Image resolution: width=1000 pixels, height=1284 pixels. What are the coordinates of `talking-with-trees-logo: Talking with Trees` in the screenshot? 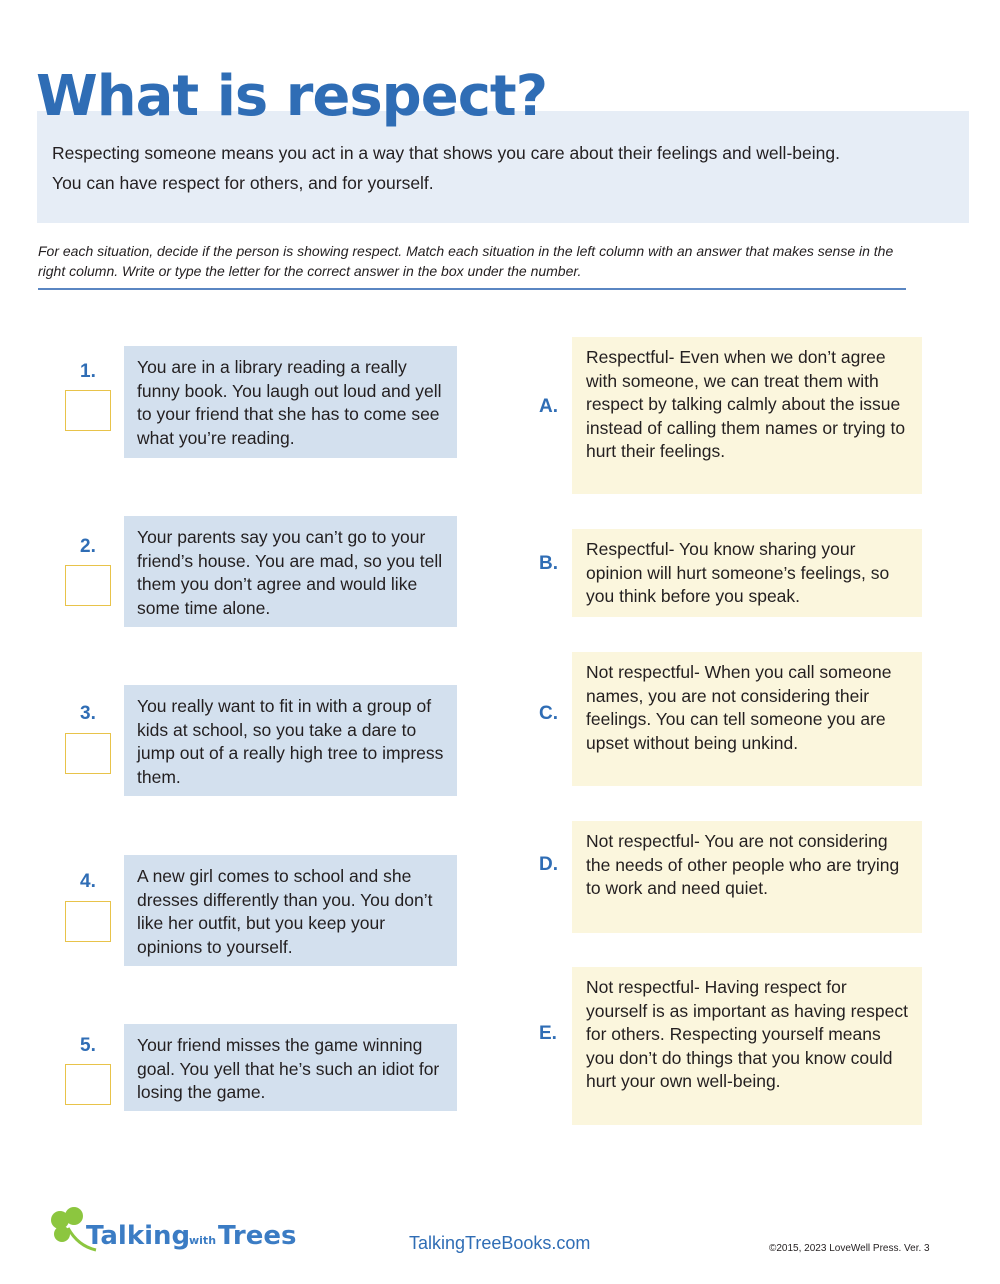 It's located at (178, 1231).